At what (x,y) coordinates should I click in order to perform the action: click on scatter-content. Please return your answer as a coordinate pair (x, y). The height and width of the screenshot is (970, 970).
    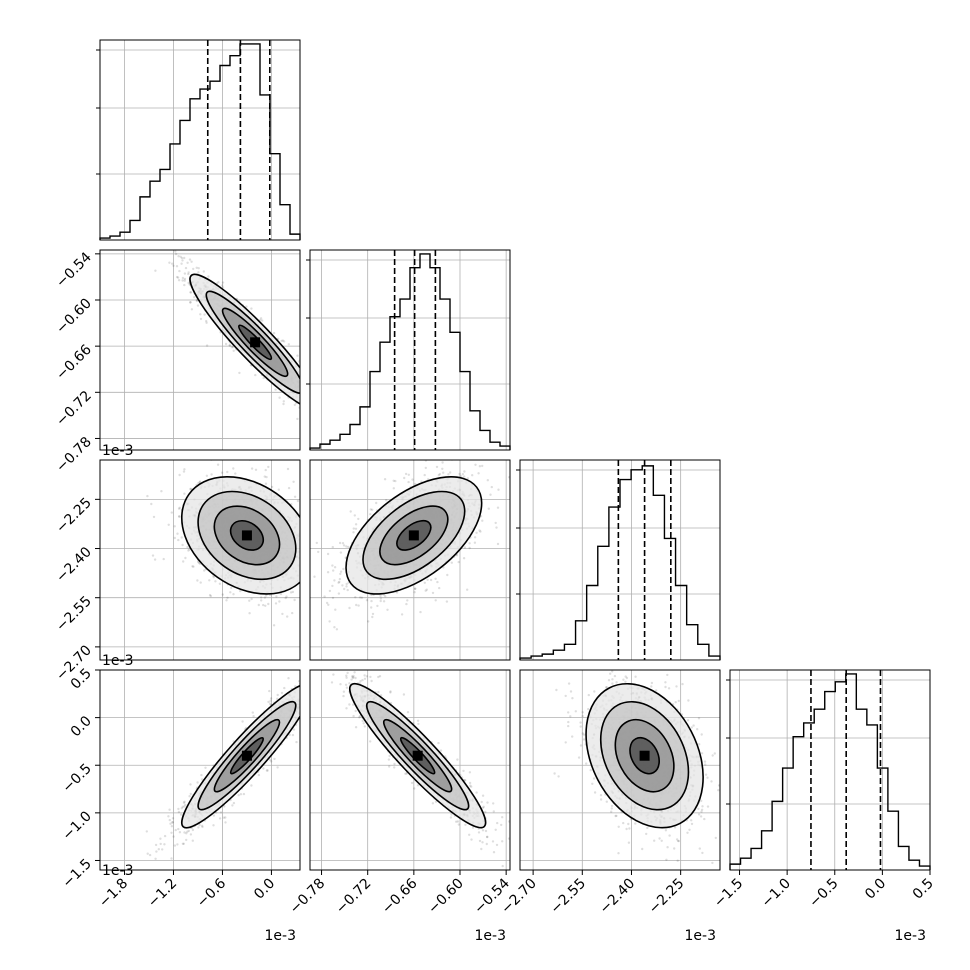
    Looking at the image, I should click on (207, 768).